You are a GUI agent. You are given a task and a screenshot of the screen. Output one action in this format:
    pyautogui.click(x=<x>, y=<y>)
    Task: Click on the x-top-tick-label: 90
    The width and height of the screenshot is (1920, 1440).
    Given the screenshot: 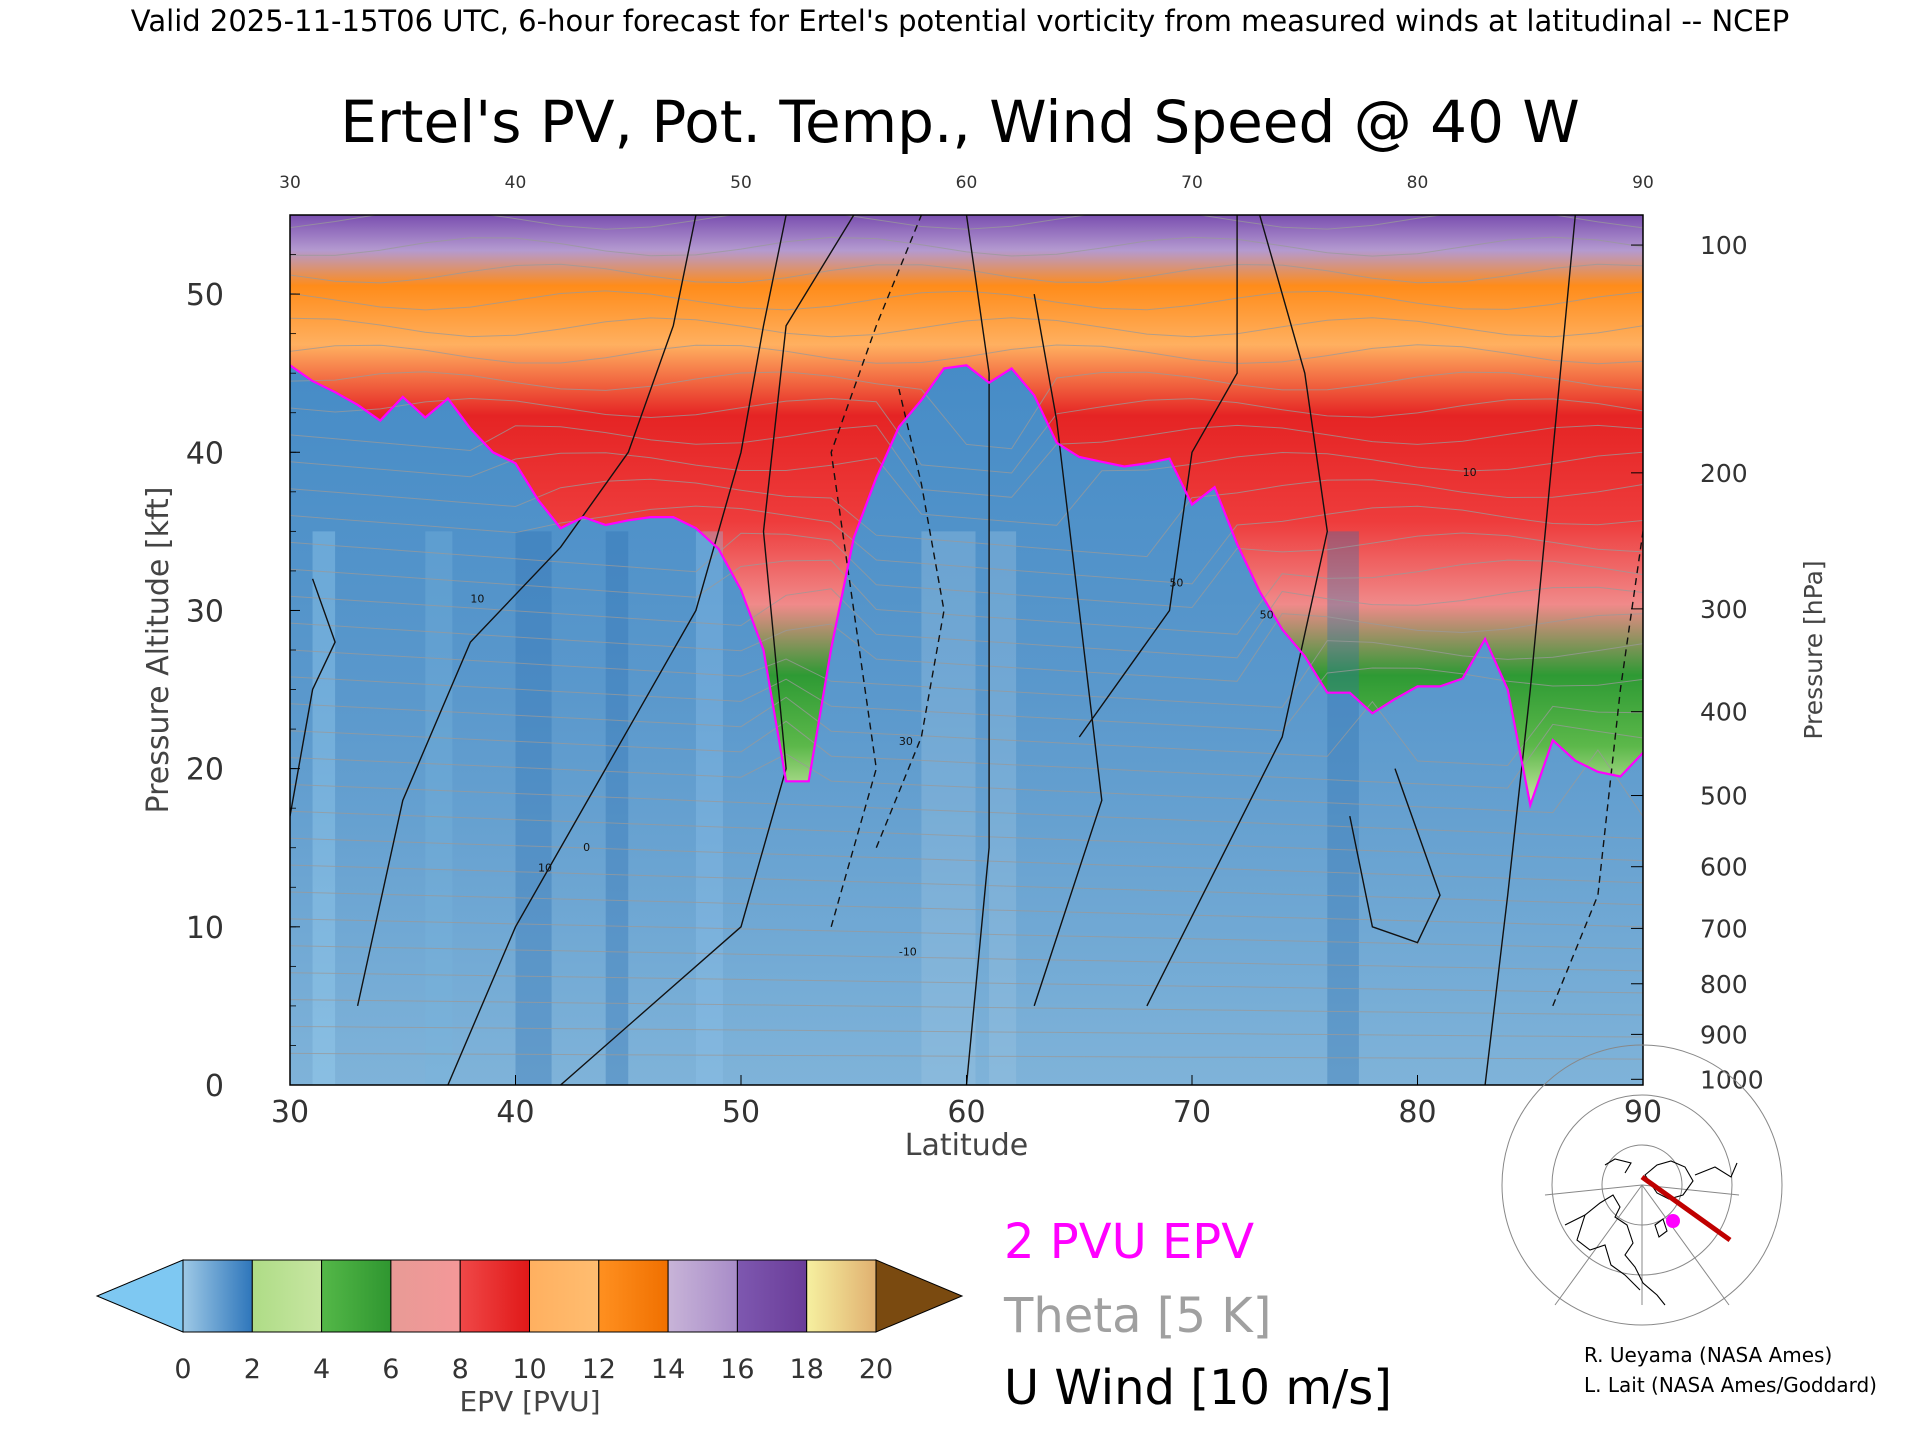 What is the action you would take?
    pyautogui.click(x=1643, y=183)
    